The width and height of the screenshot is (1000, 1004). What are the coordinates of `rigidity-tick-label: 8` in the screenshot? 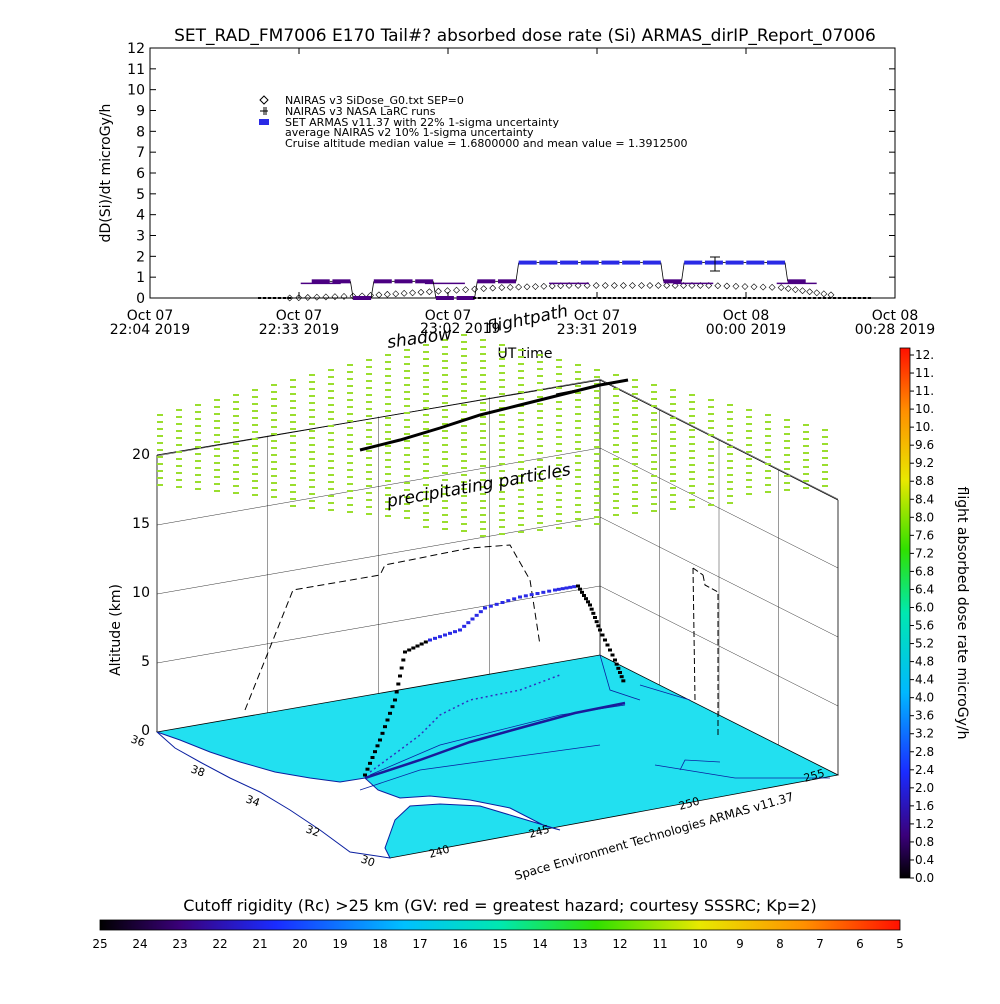 It's located at (780, 944).